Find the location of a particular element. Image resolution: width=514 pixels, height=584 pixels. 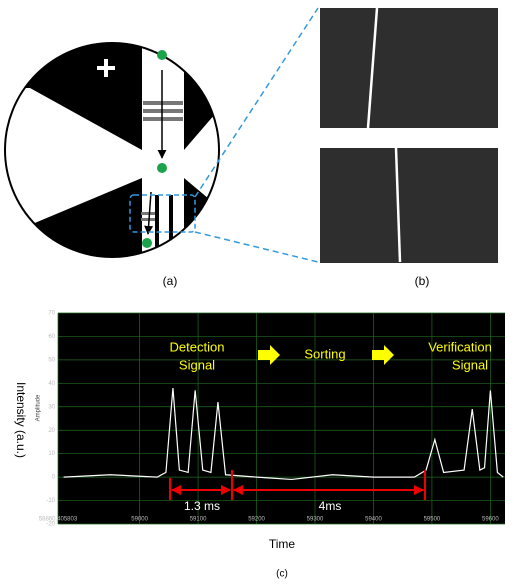

x-tick-label: 59100 is located at coordinates (198, 520).